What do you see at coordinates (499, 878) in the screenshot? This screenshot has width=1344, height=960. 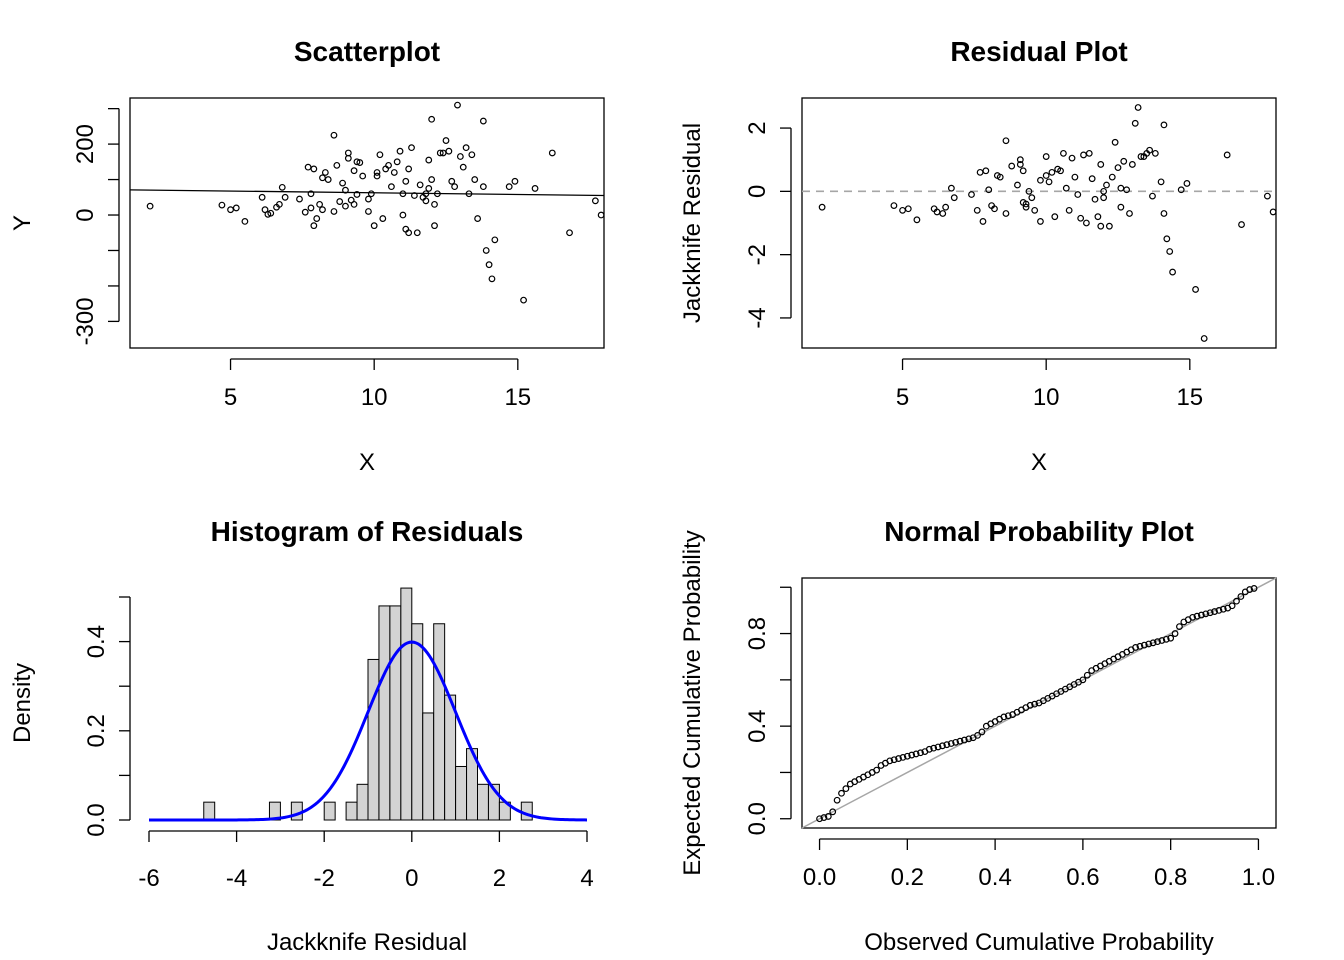 I see `x-tick-label: 2` at bounding box center [499, 878].